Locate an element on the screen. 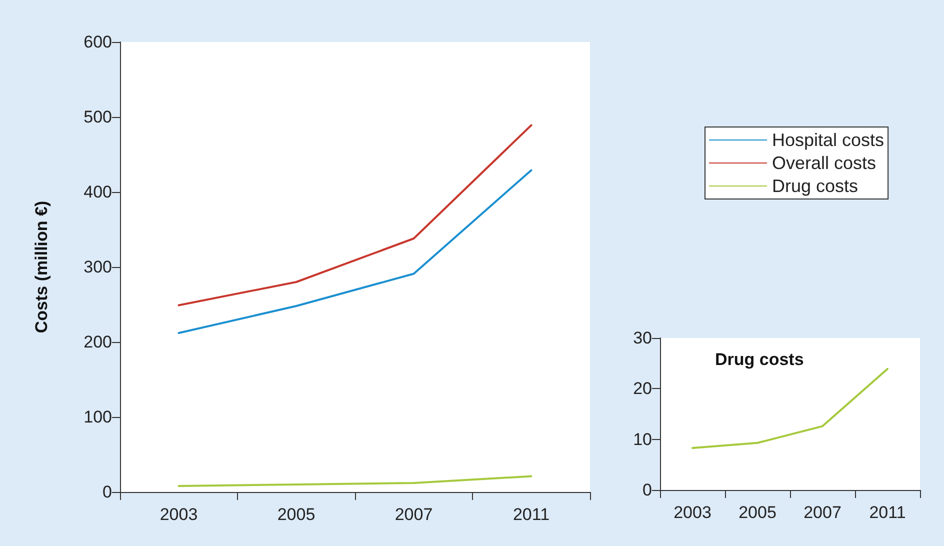 The width and height of the screenshot is (944, 546). y-tick-label: 200 is located at coordinates (98, 342).